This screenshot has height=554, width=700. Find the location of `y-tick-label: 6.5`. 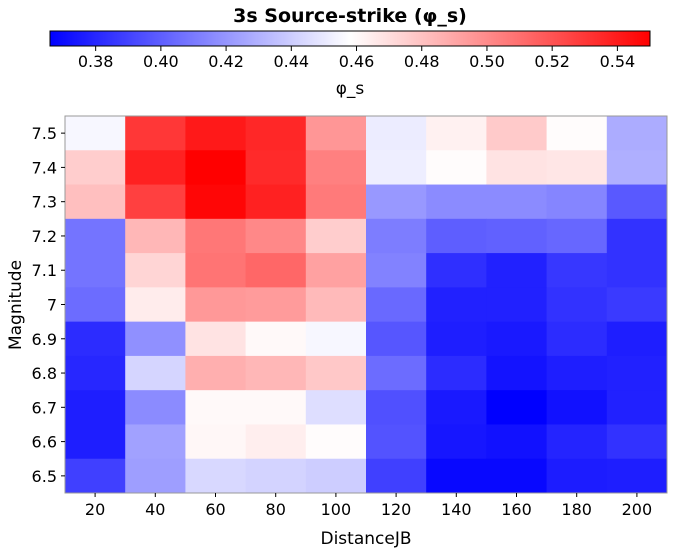

y-tick-label: 6.5 is located at coordinates (44, 476).